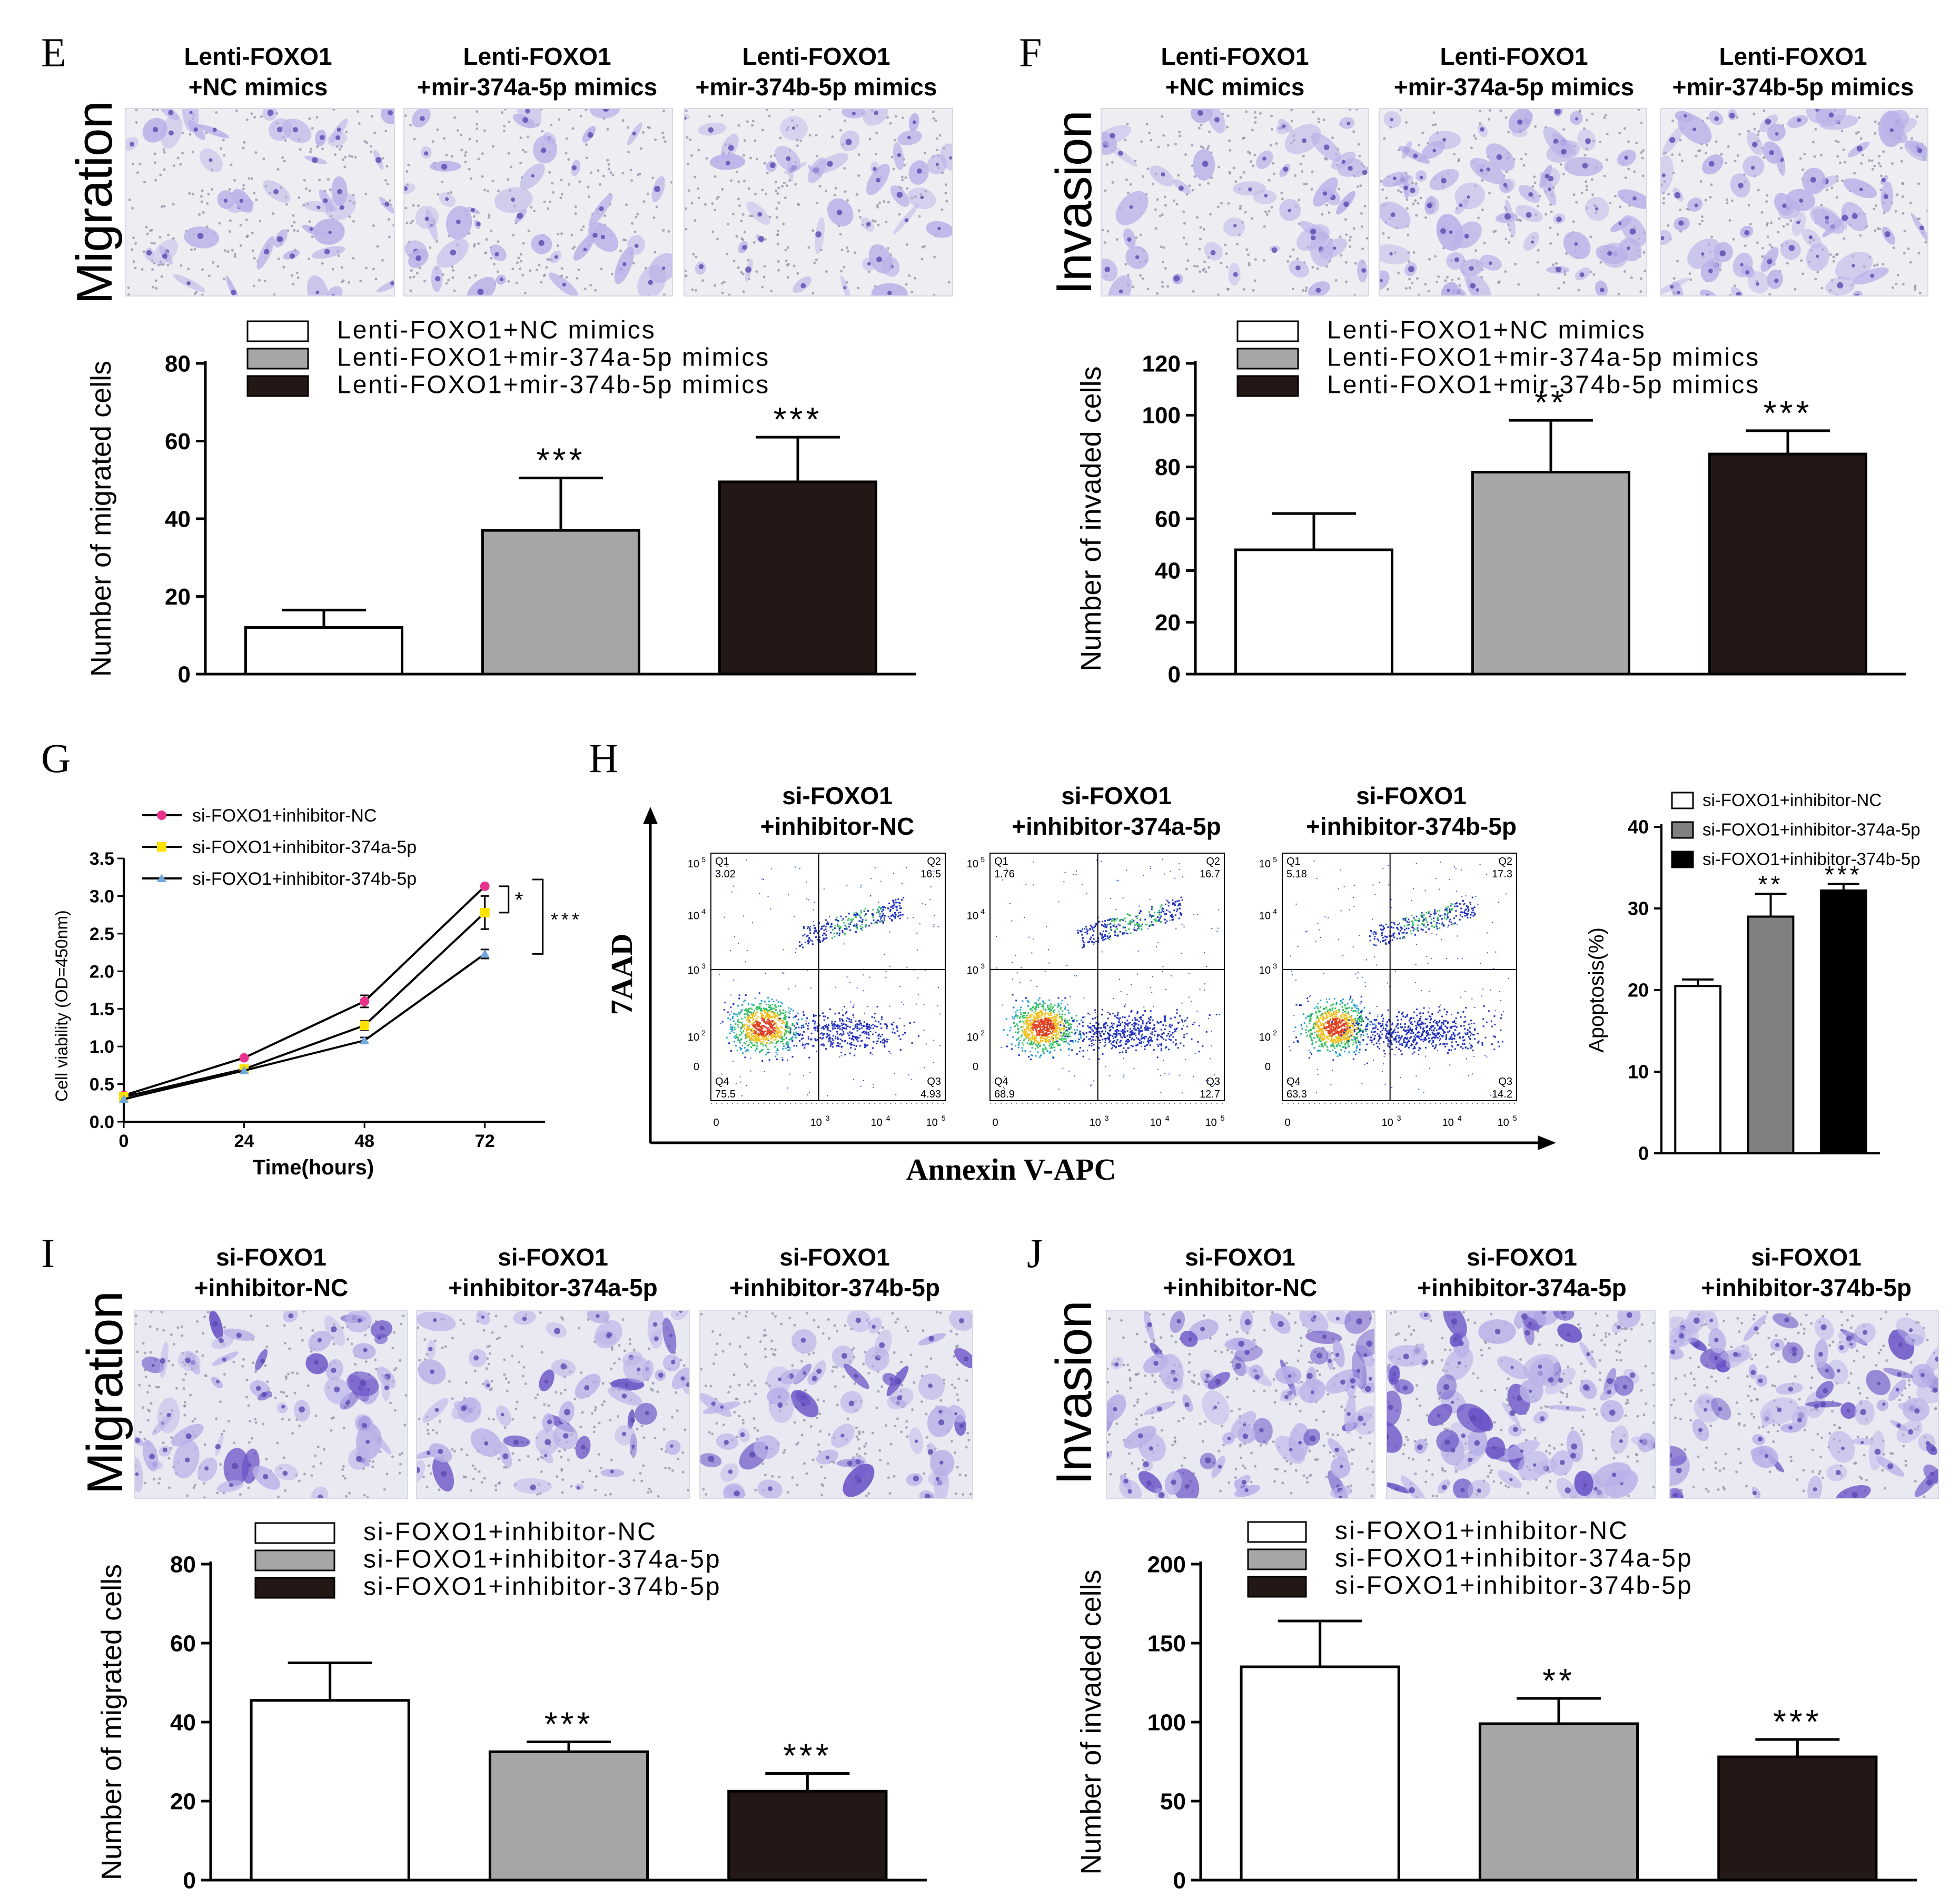 The height and width of the screenshot is (1898, 1960). Describe the element at coordinates (1167, 1643) in the screenshot. I see `y-tick-label: 150` at that location.